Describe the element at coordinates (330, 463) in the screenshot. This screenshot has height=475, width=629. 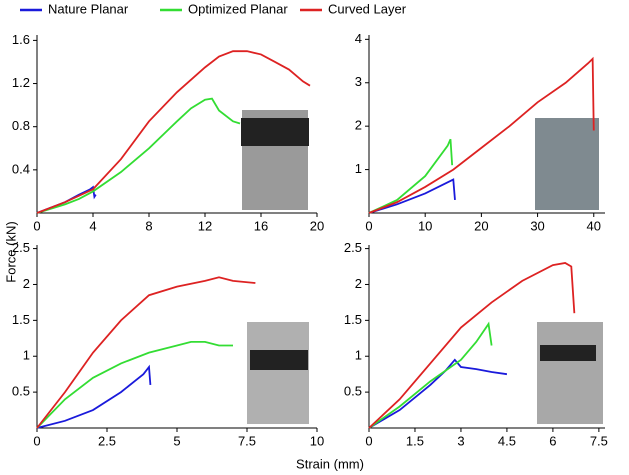
I see `x-axis-label: Strain (mm)` at that location.